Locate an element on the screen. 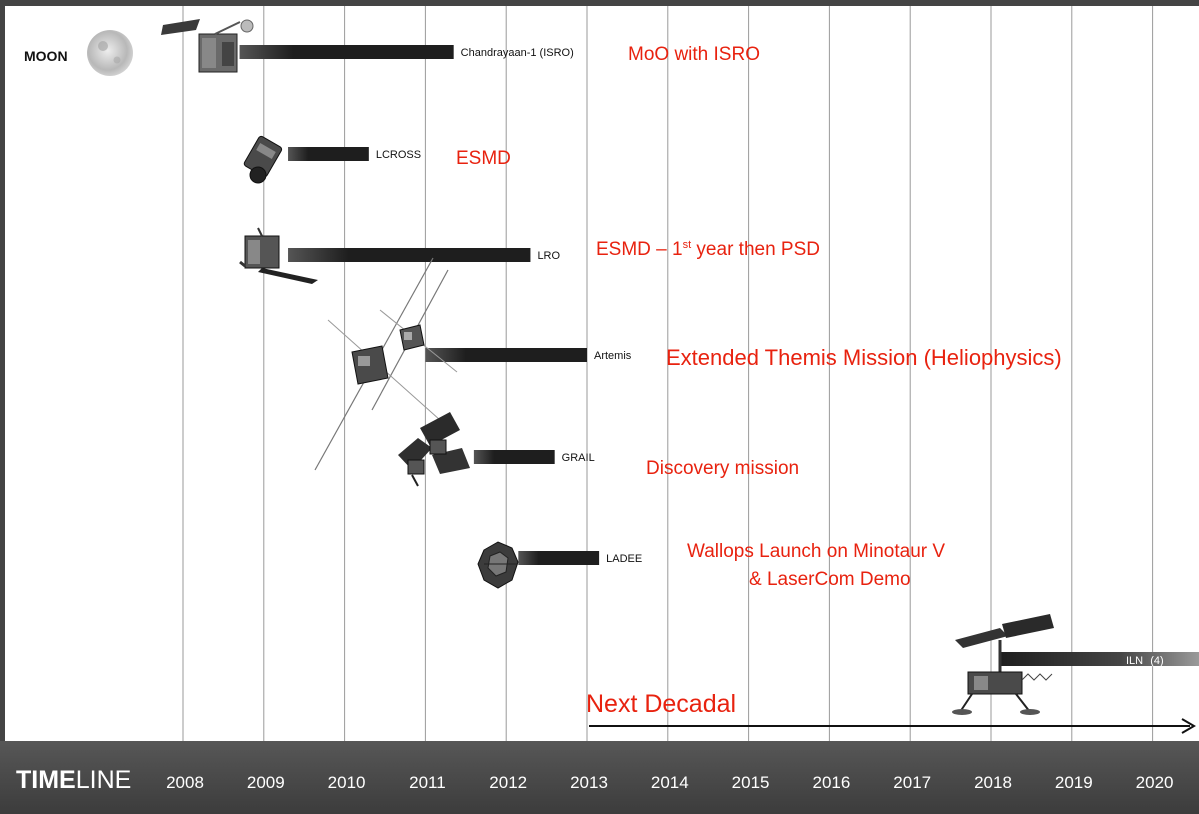 The height and width of the screenshot is (814, 1199). mission-label-chandrayaan: Chandrayaan-1 (ISRO) is located at coordinates (517, 53).